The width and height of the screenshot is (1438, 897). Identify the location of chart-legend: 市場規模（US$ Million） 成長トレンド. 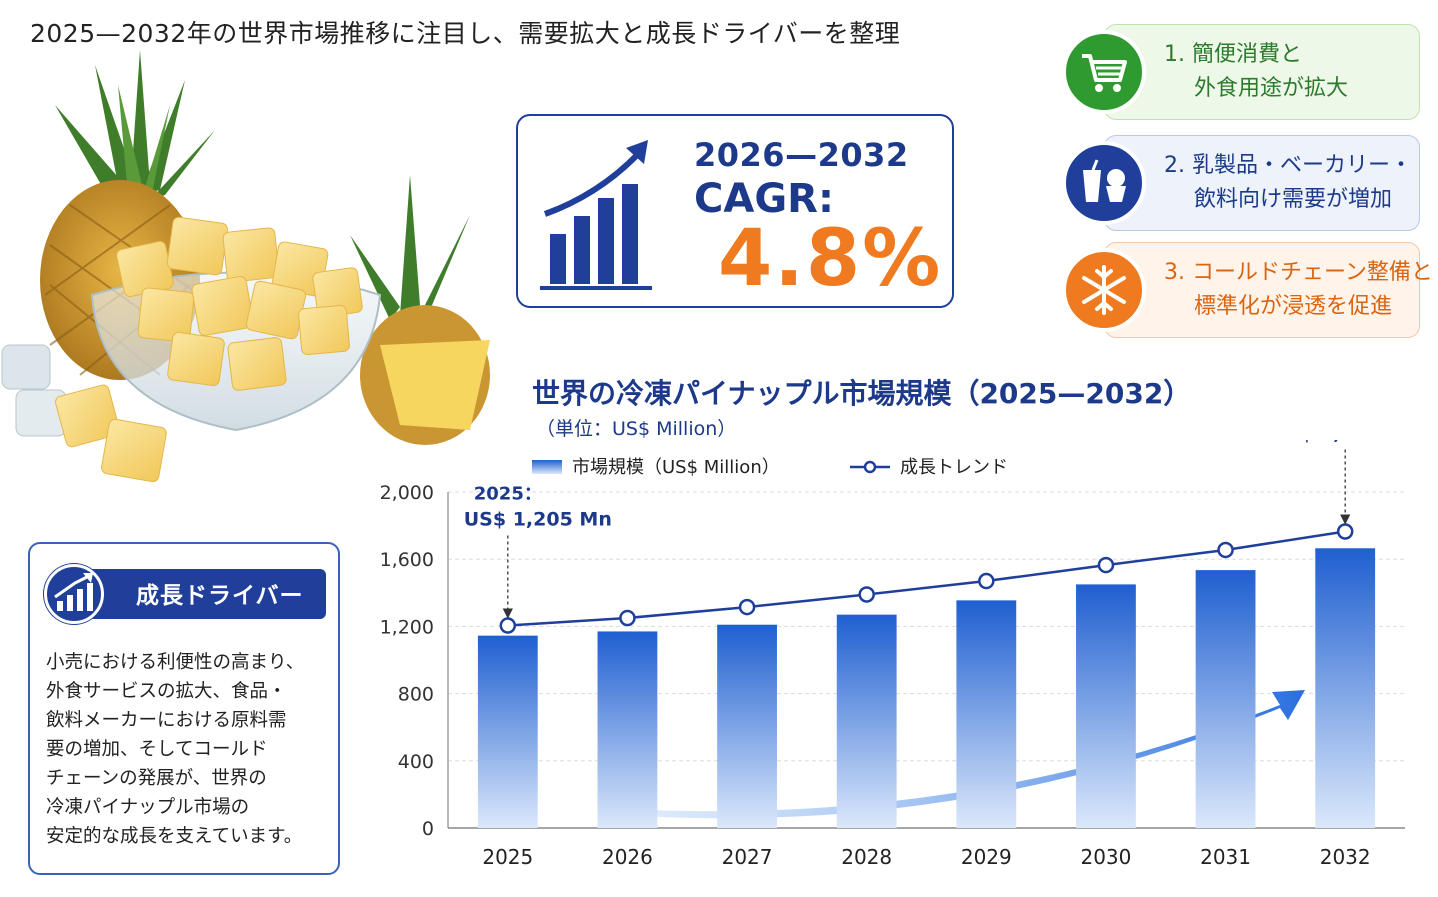
(770, 467).